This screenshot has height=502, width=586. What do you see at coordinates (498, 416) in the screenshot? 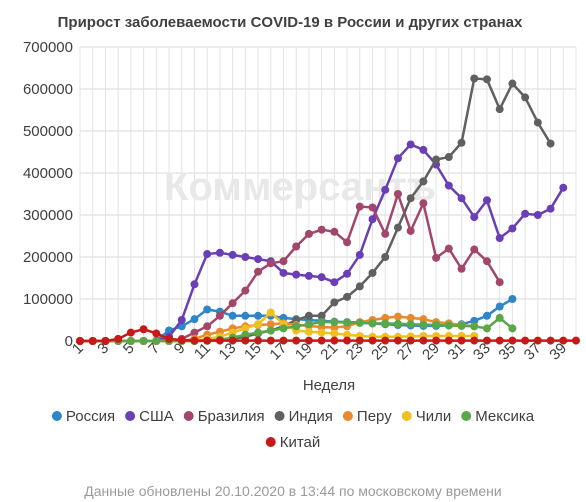
I see `legend-item: Мексика` at bounding box center [498, 416].